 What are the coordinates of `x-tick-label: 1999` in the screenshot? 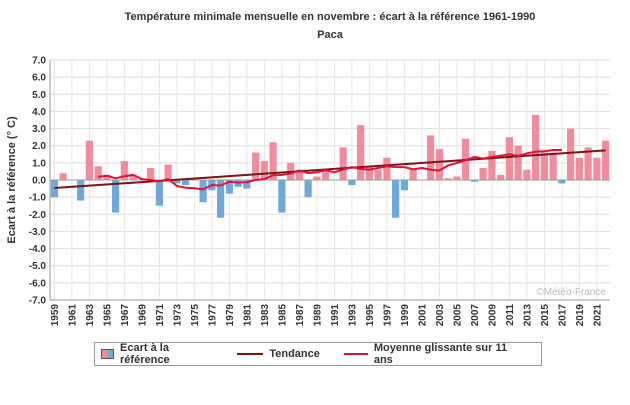 It's located at (405, 315).